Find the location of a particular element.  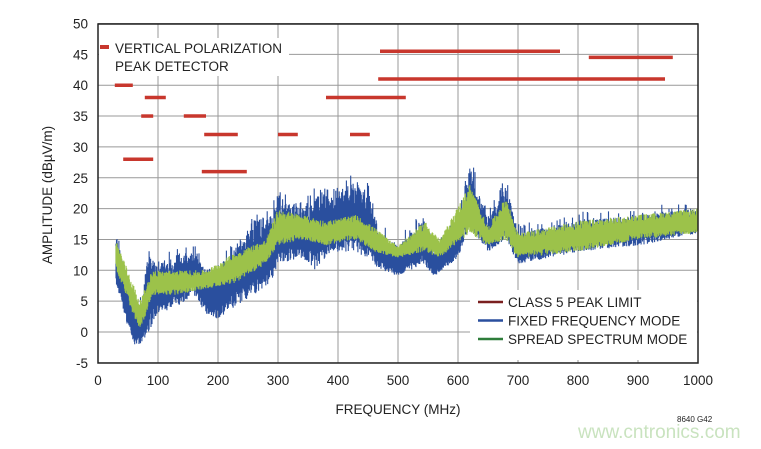

x-tick-label: 1000 is located at coordinates (698, 380).